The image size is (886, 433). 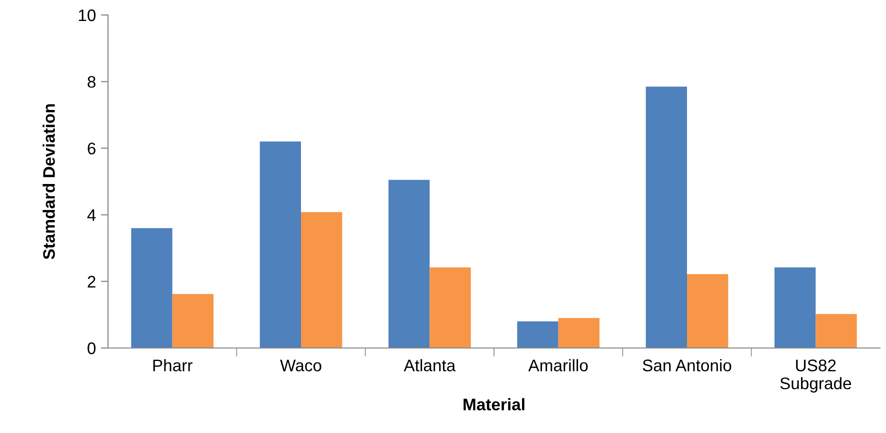 What do you see at coordinates (92, 348) in the screenshot?
I see `y-tick-label: 0` at bounding box center [92, 348].